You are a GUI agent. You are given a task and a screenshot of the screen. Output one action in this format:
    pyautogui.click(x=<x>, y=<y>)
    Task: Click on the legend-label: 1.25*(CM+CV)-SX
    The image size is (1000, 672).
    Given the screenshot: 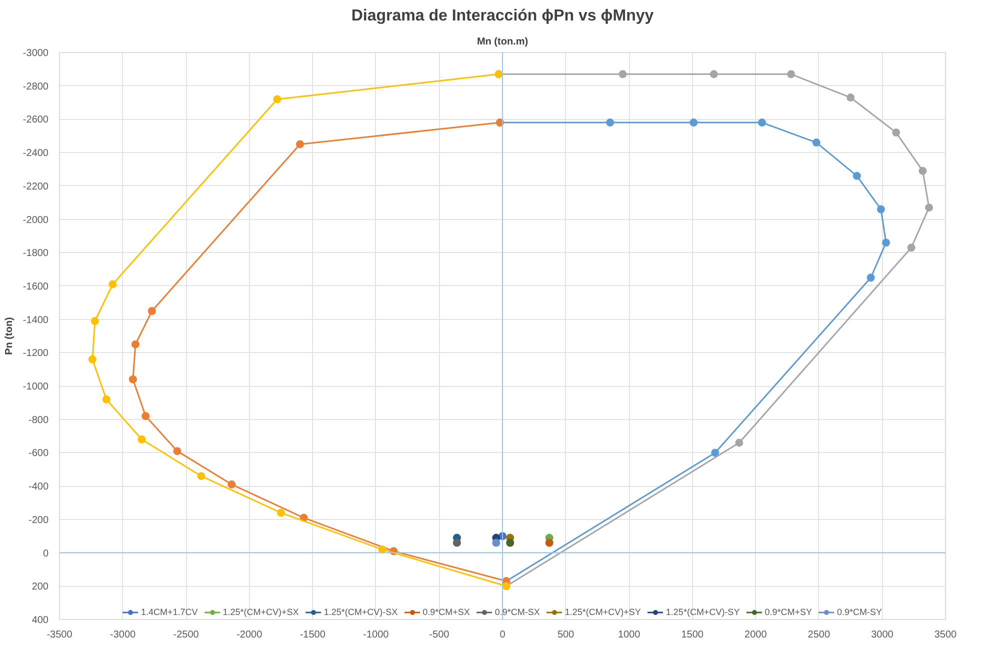 What is the action you would take?
    pyautogui.click(x=361, y=612)
    